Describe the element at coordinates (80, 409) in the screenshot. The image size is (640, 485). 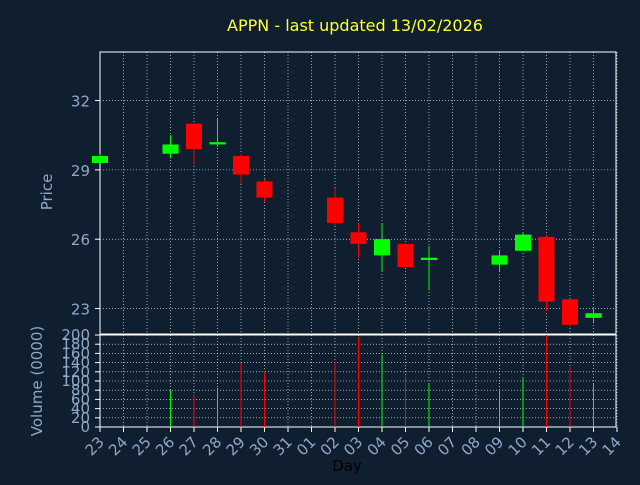
I see `volume-tick-label: 40` at that location.